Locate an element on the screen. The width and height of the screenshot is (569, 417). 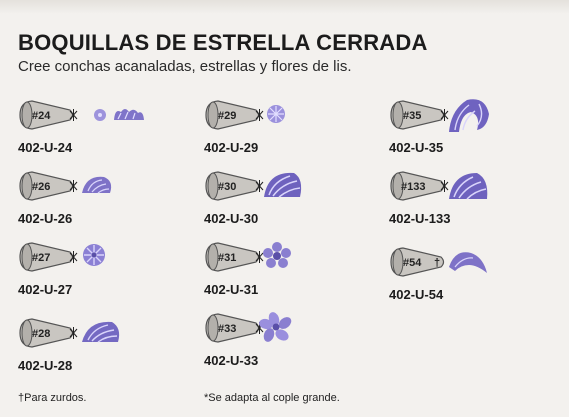
tip-card: #28 402-U-28 is located at coordinates (93, 344).